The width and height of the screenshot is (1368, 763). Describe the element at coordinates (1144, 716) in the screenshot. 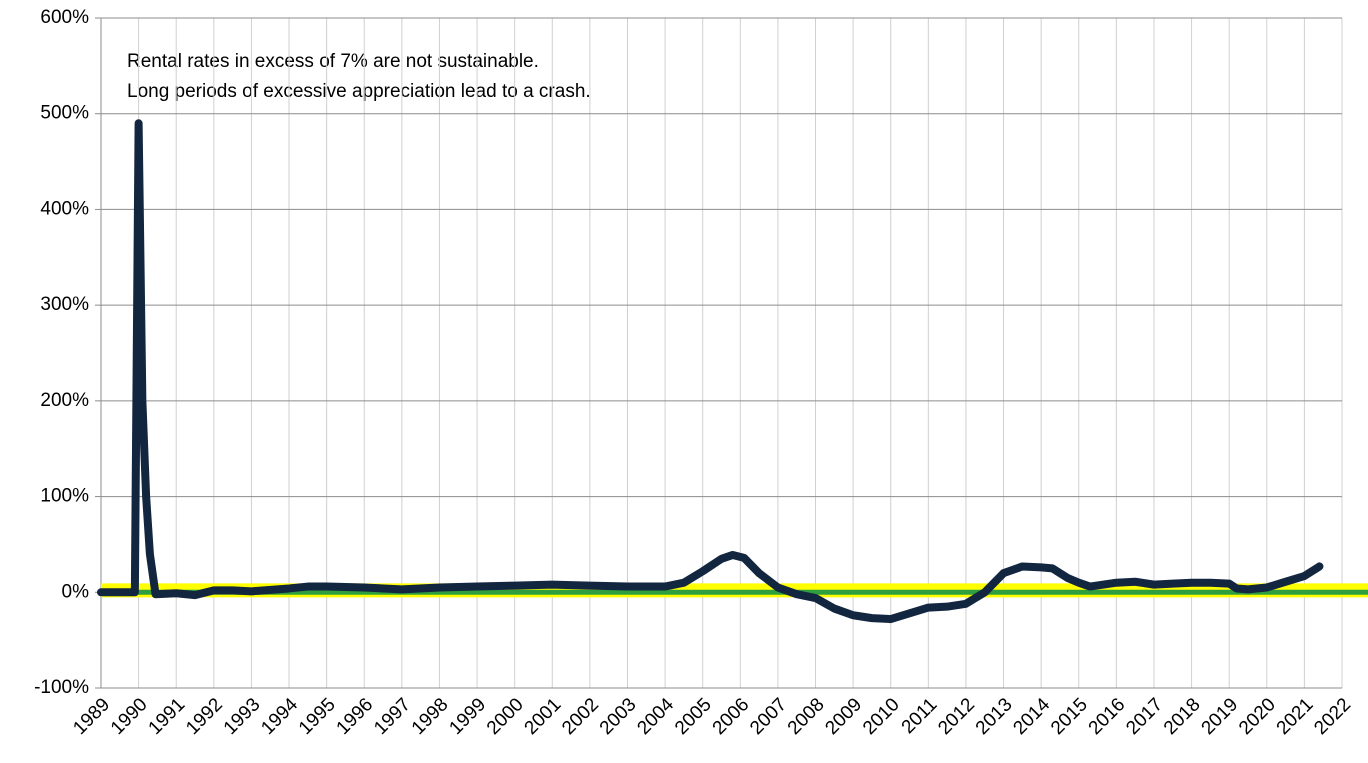

I see `x-tick-label: 2017` at that location.